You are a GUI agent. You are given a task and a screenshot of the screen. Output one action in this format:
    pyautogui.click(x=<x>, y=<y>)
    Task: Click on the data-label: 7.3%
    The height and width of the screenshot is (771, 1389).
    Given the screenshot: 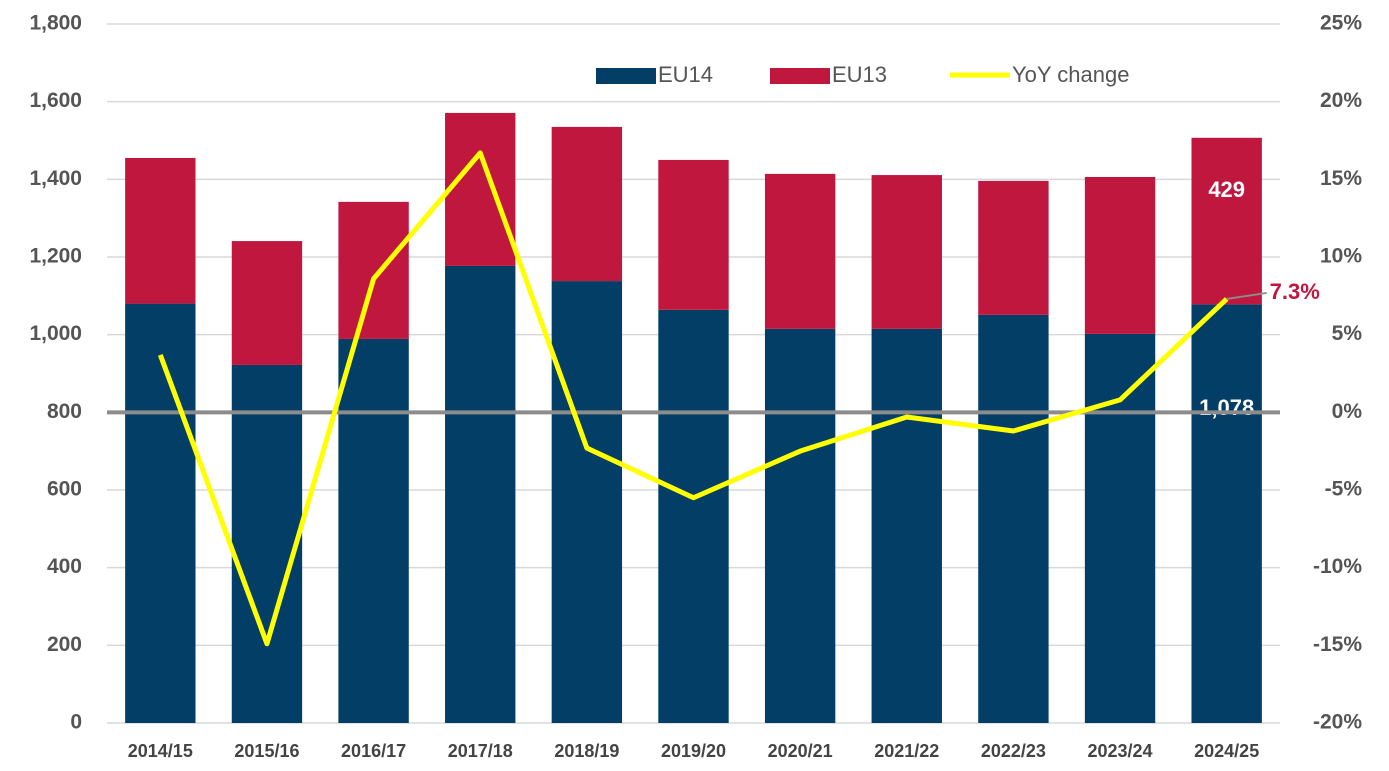 What is the action you would take?
    pyautogui.click(x=1295, y=291)
    